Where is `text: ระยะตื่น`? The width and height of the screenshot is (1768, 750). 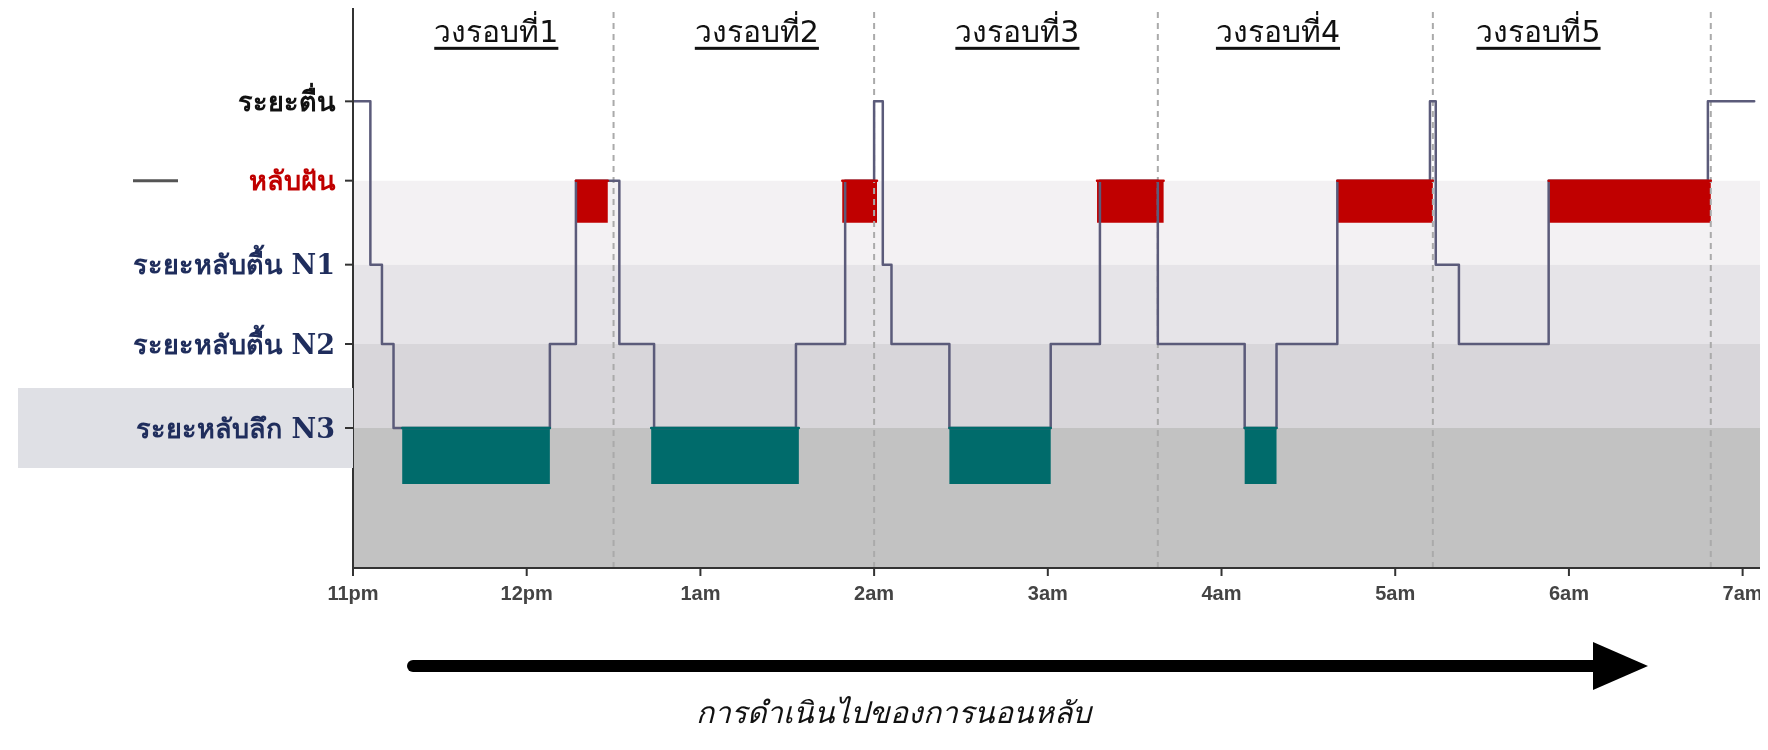 text: ระยะตื่น is located at coordinates (287, 99).